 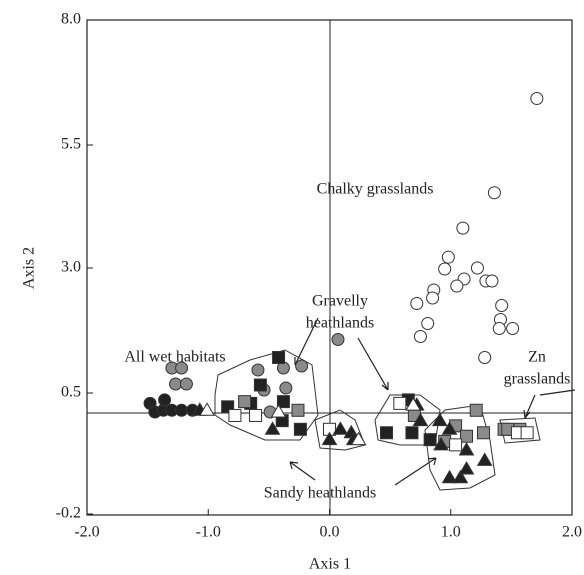 I want to click on annotation: heathlands, so click(x=340, y=323).